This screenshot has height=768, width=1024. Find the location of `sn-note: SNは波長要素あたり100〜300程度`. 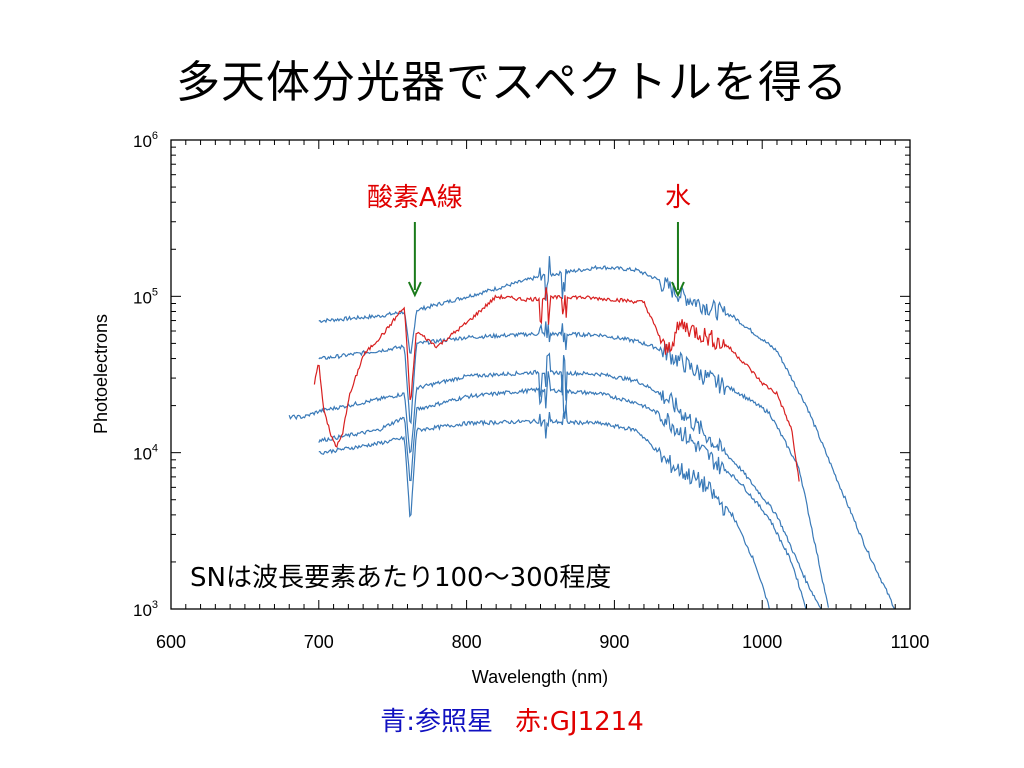

sn-note: SNは波長要素あたり100〜300程度 is located at coordinates (400, 578).